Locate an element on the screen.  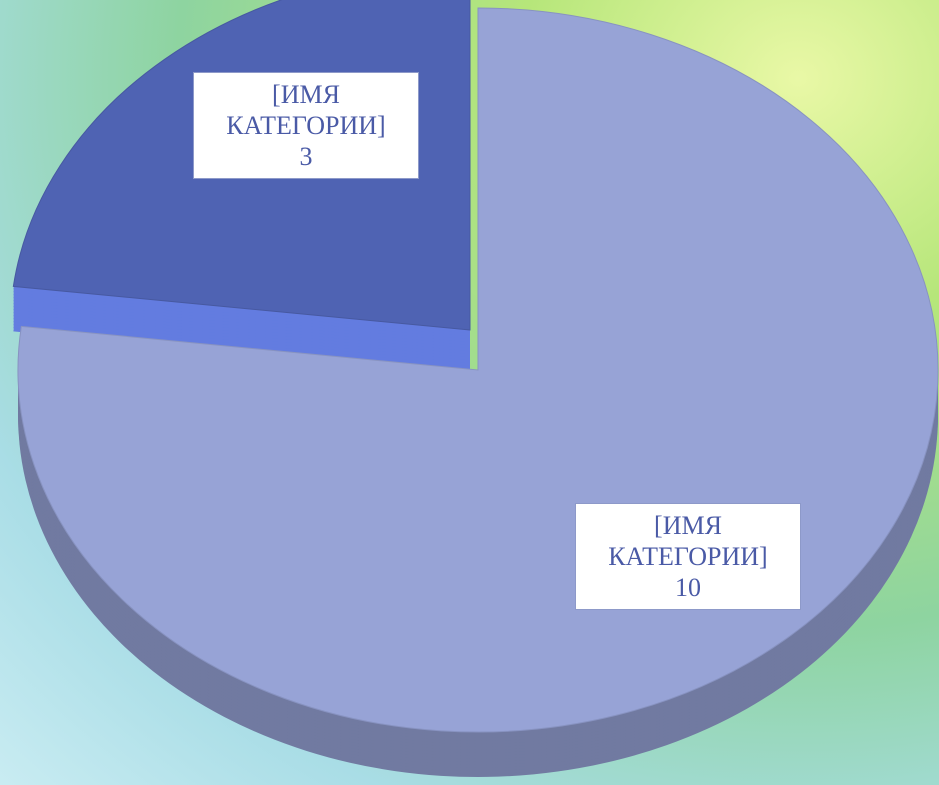
value-label: 3 is located at coordinates (306, 156).